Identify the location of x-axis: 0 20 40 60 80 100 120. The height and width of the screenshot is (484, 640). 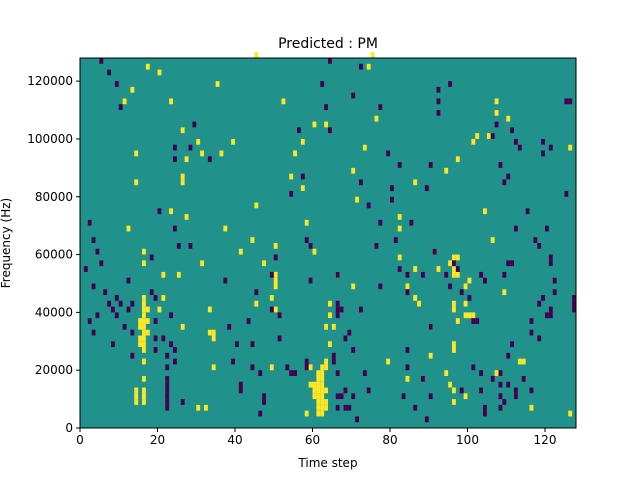
(316, 437).